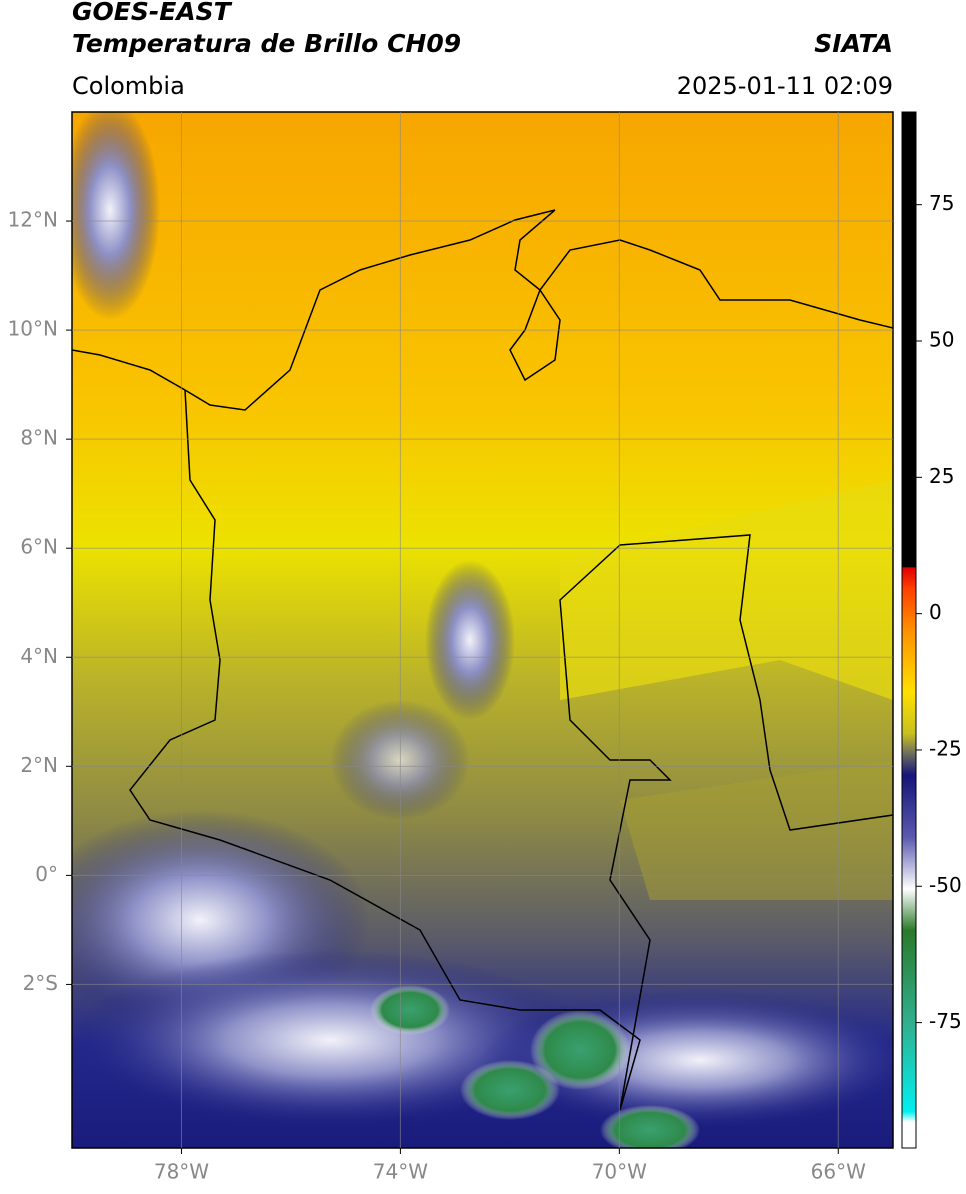 The image size is (966, 1194). I want to click on colorbar-tick-label: -50, so click(945, 885).